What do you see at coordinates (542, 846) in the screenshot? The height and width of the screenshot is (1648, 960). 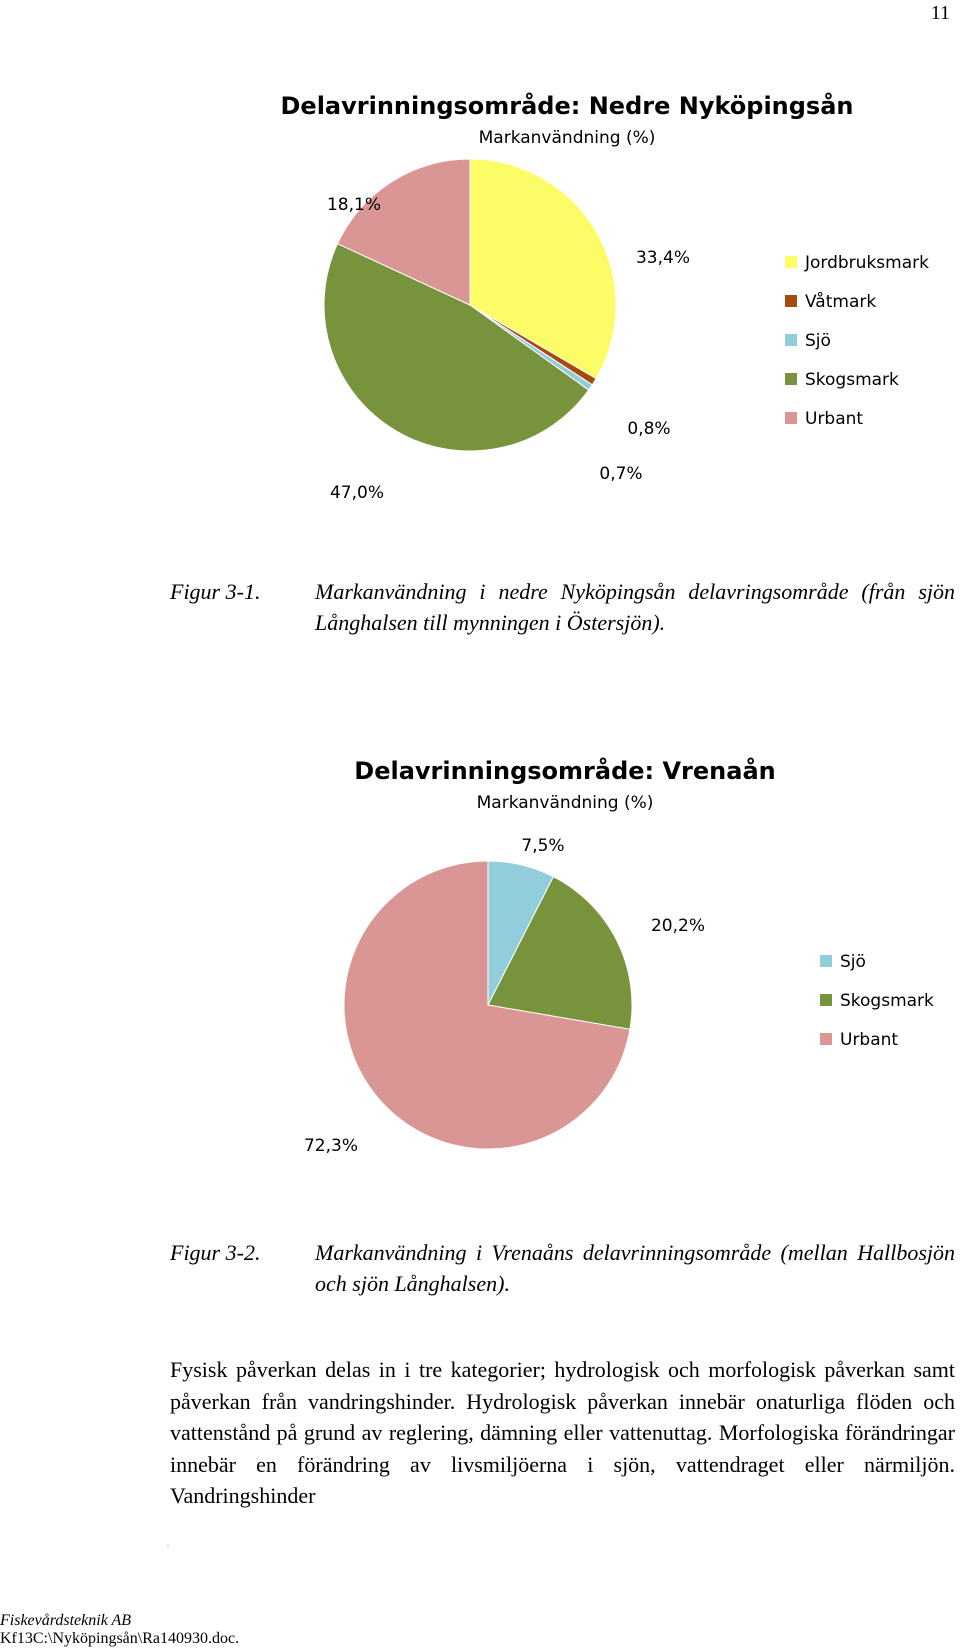 I see `slice-value-label: 7,5%` at bounding box center [542, 846].